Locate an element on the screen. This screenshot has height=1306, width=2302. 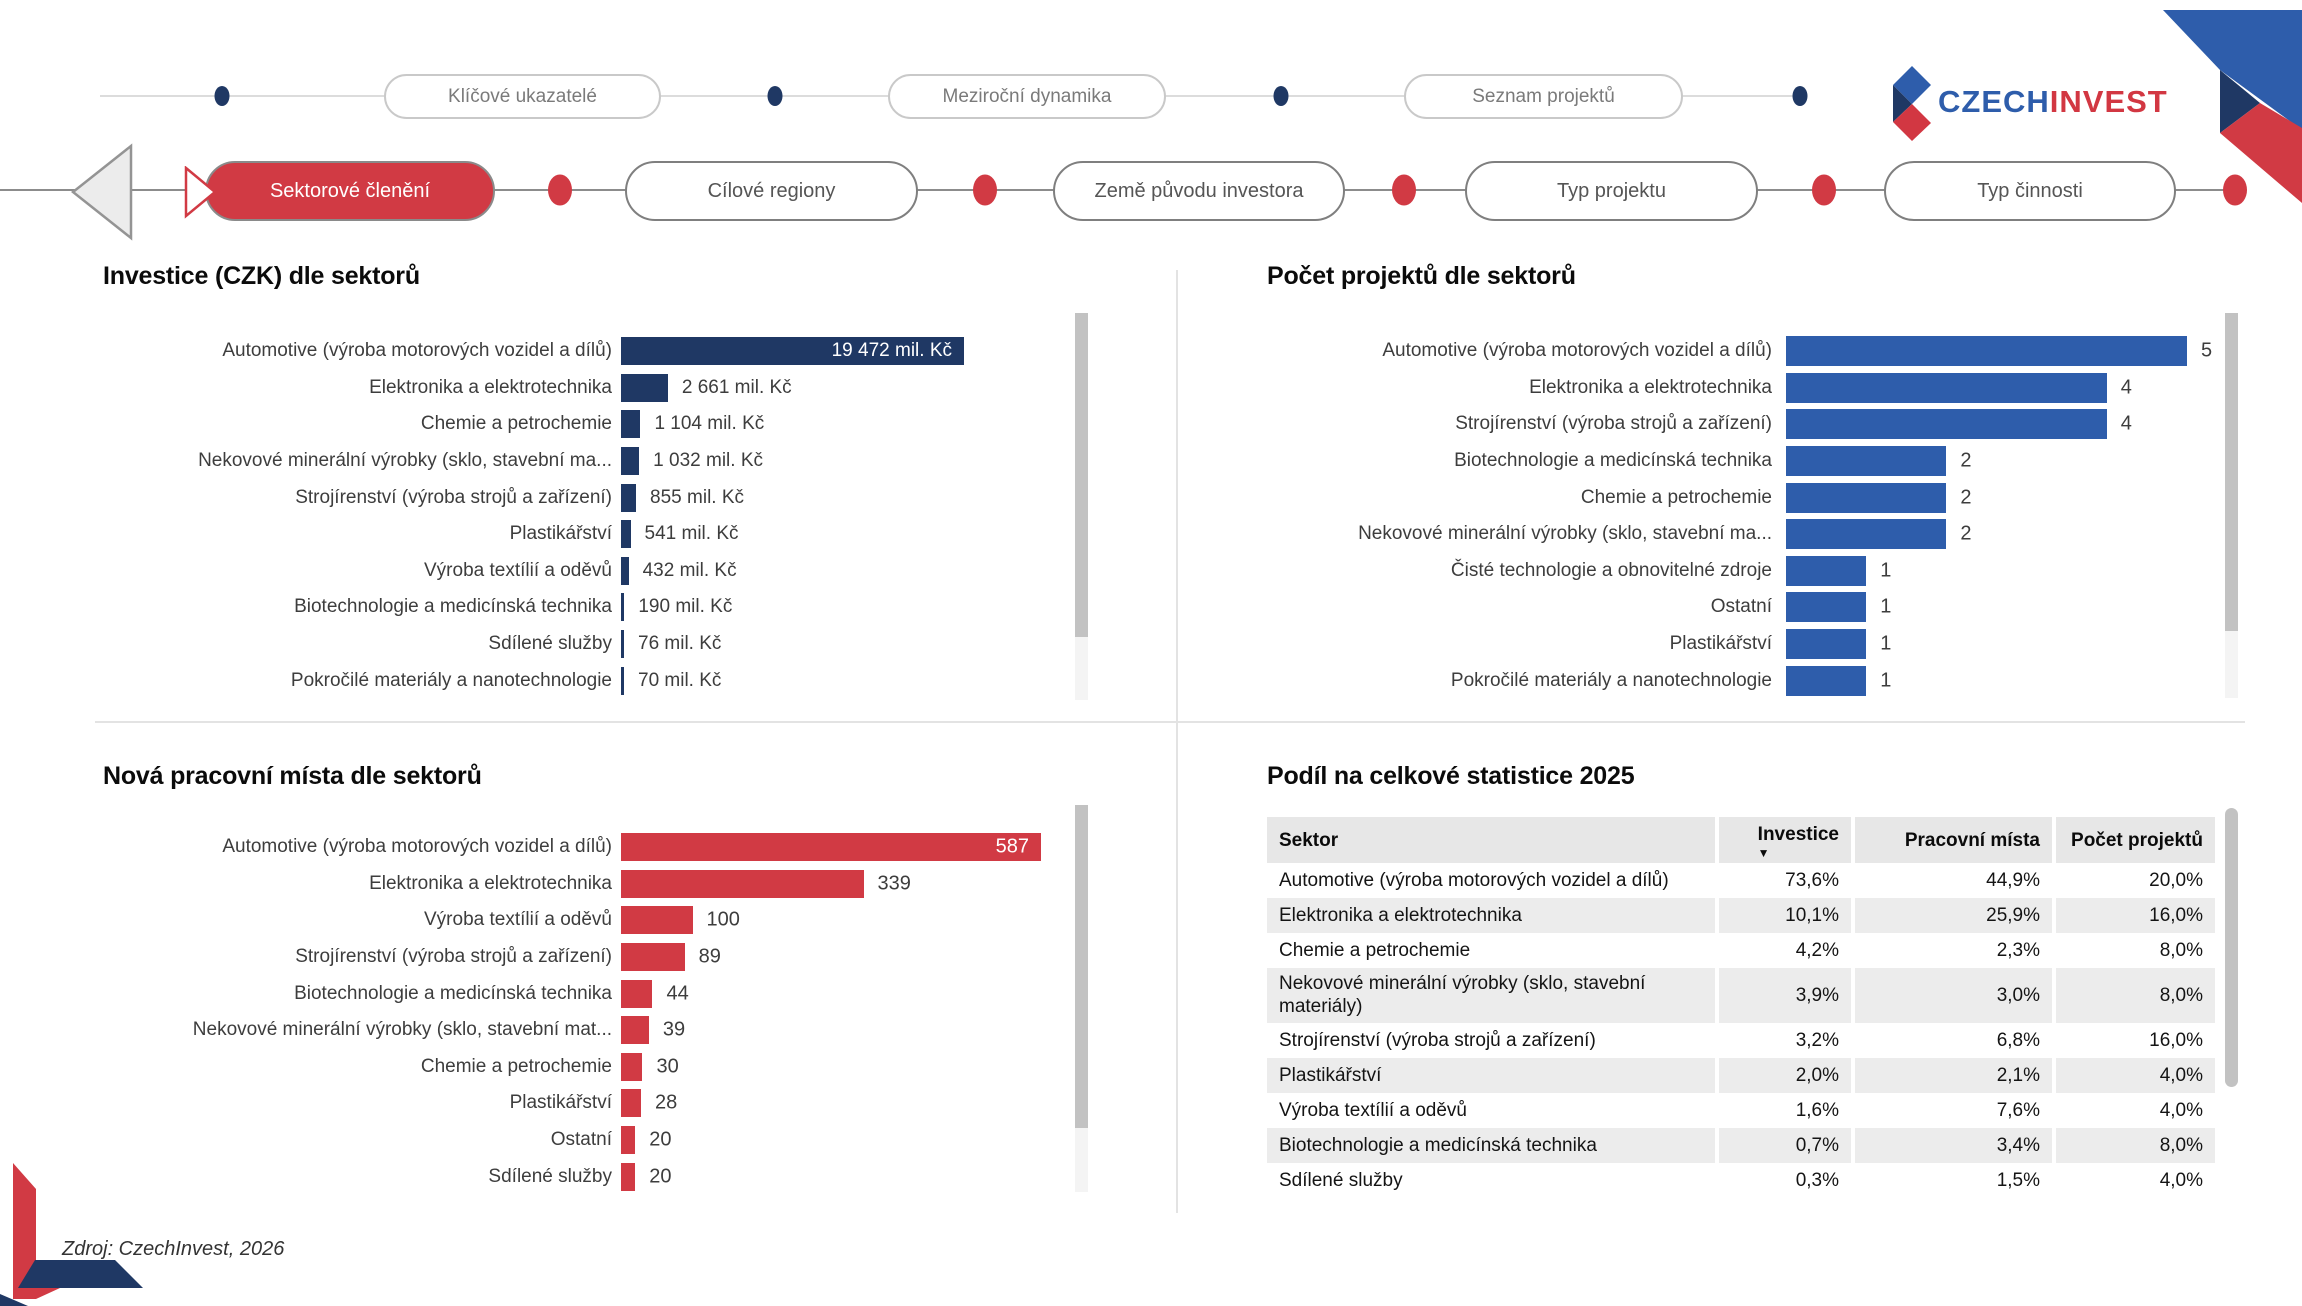
chart-row: Plastikářství 541 mil. Kč is located at coordinates (589, 534).